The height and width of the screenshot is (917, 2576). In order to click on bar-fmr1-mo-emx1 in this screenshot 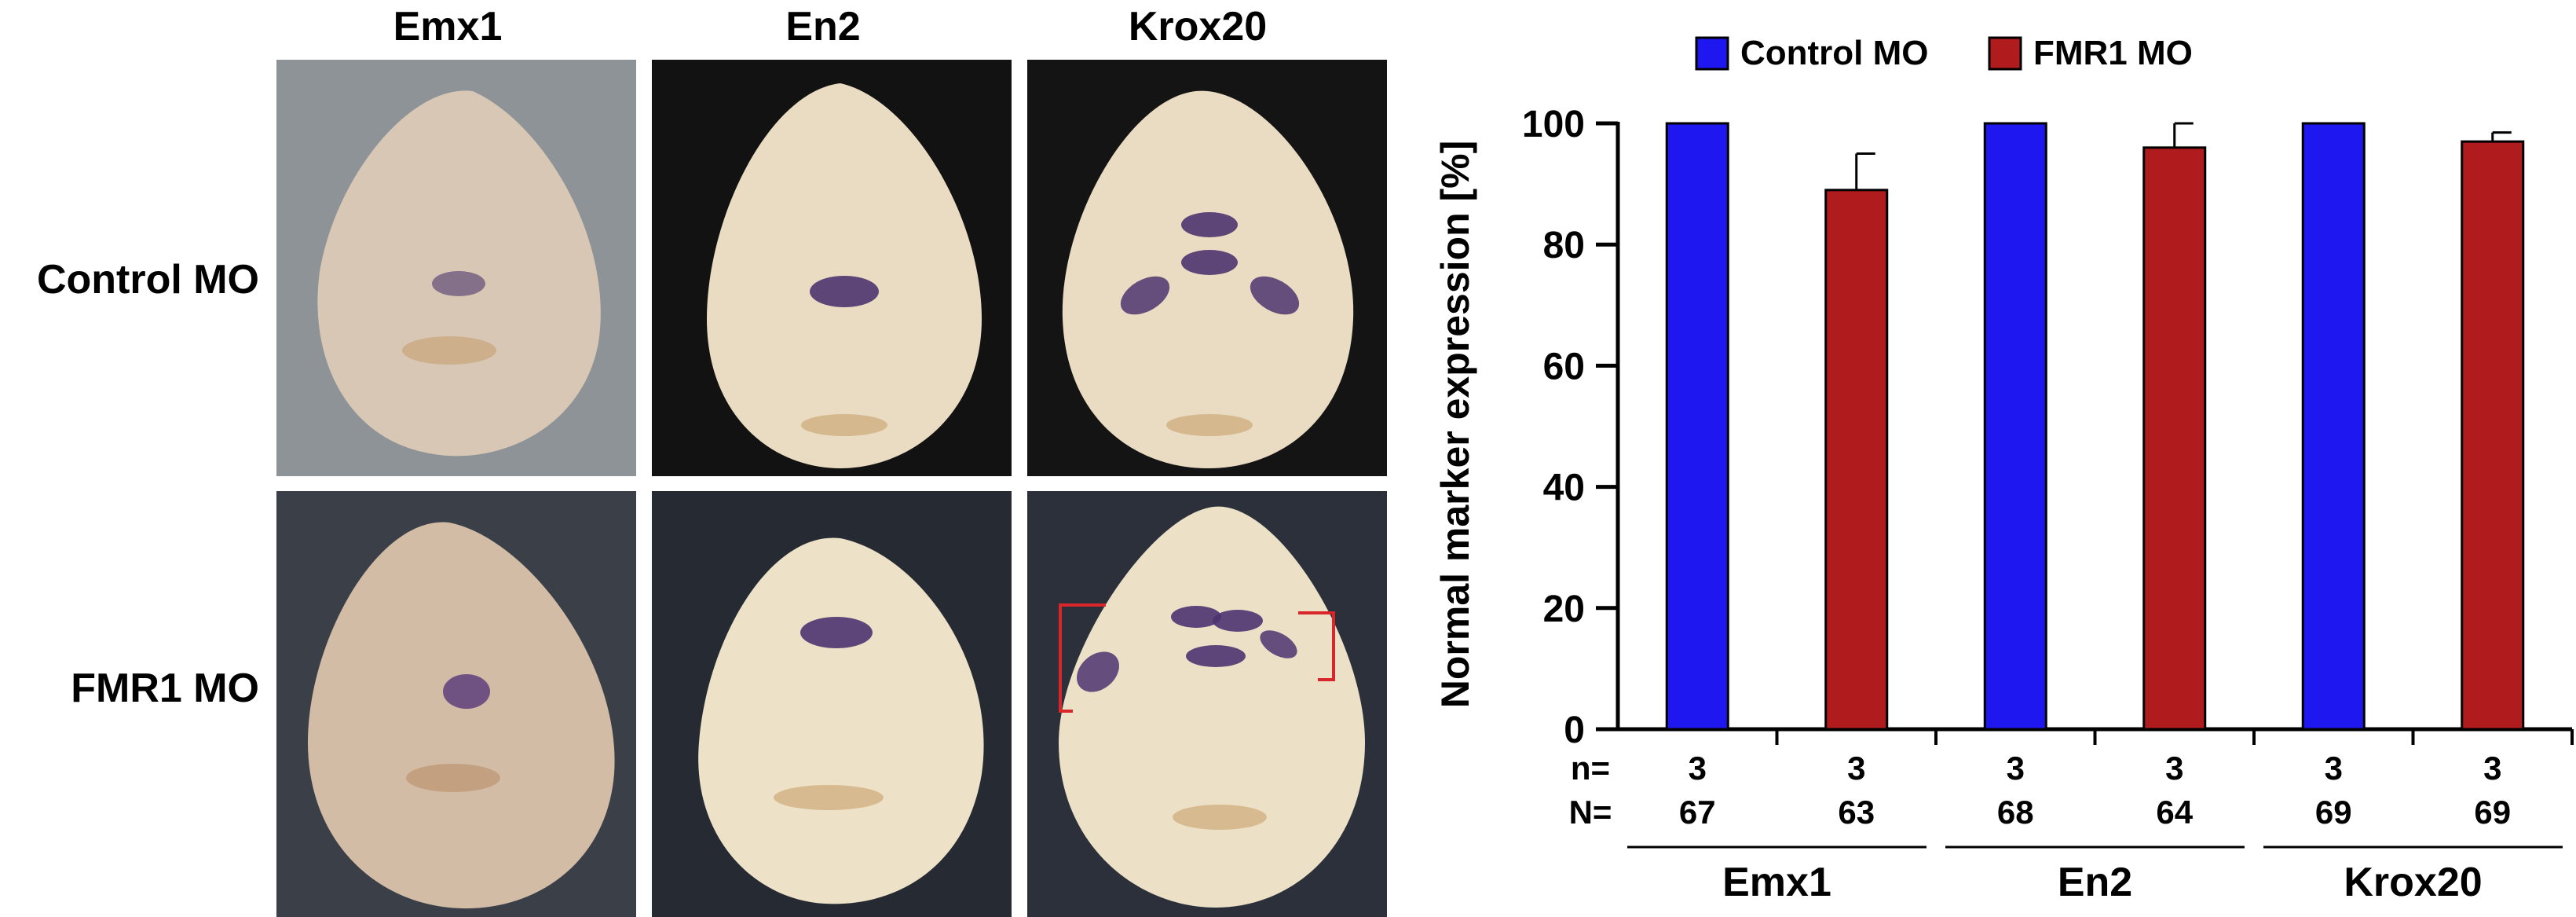, I will do `click(1857, 460)`.